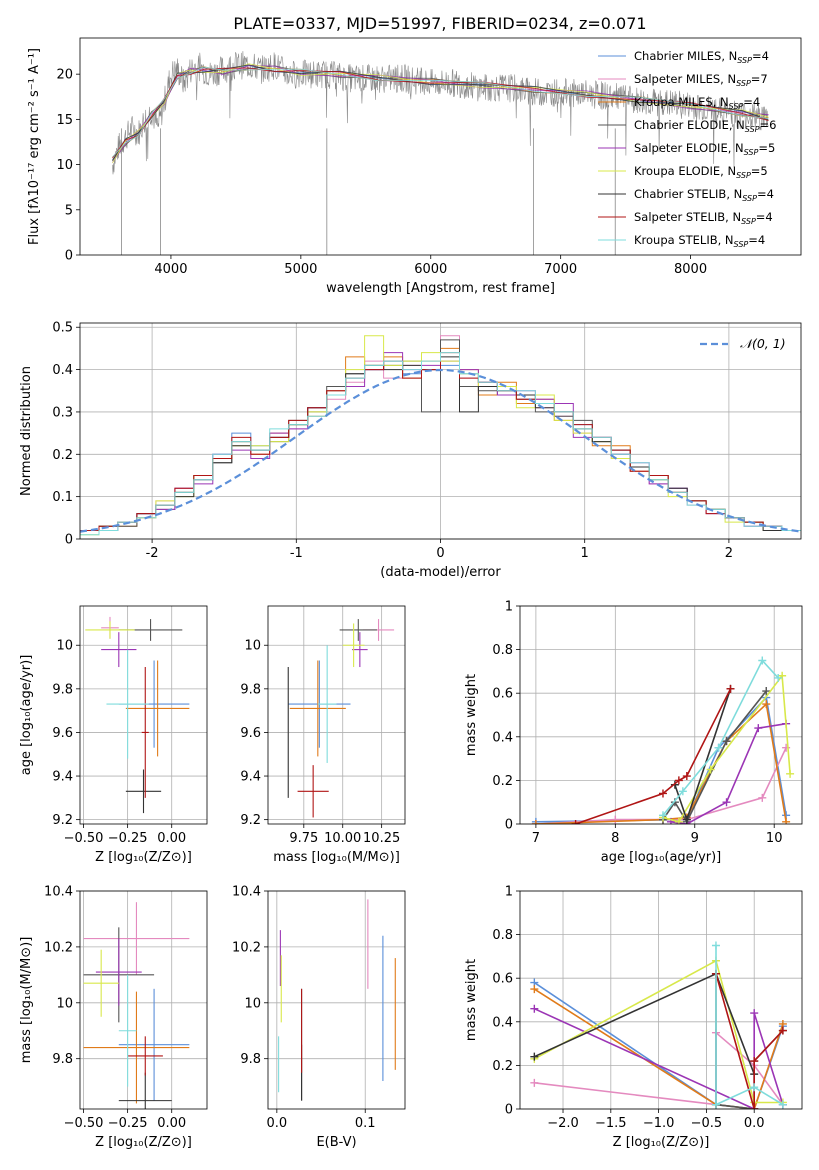 This screenshot has width=819, height=1170. I want to click on tick-label-x: 5000, so click(300, 269).